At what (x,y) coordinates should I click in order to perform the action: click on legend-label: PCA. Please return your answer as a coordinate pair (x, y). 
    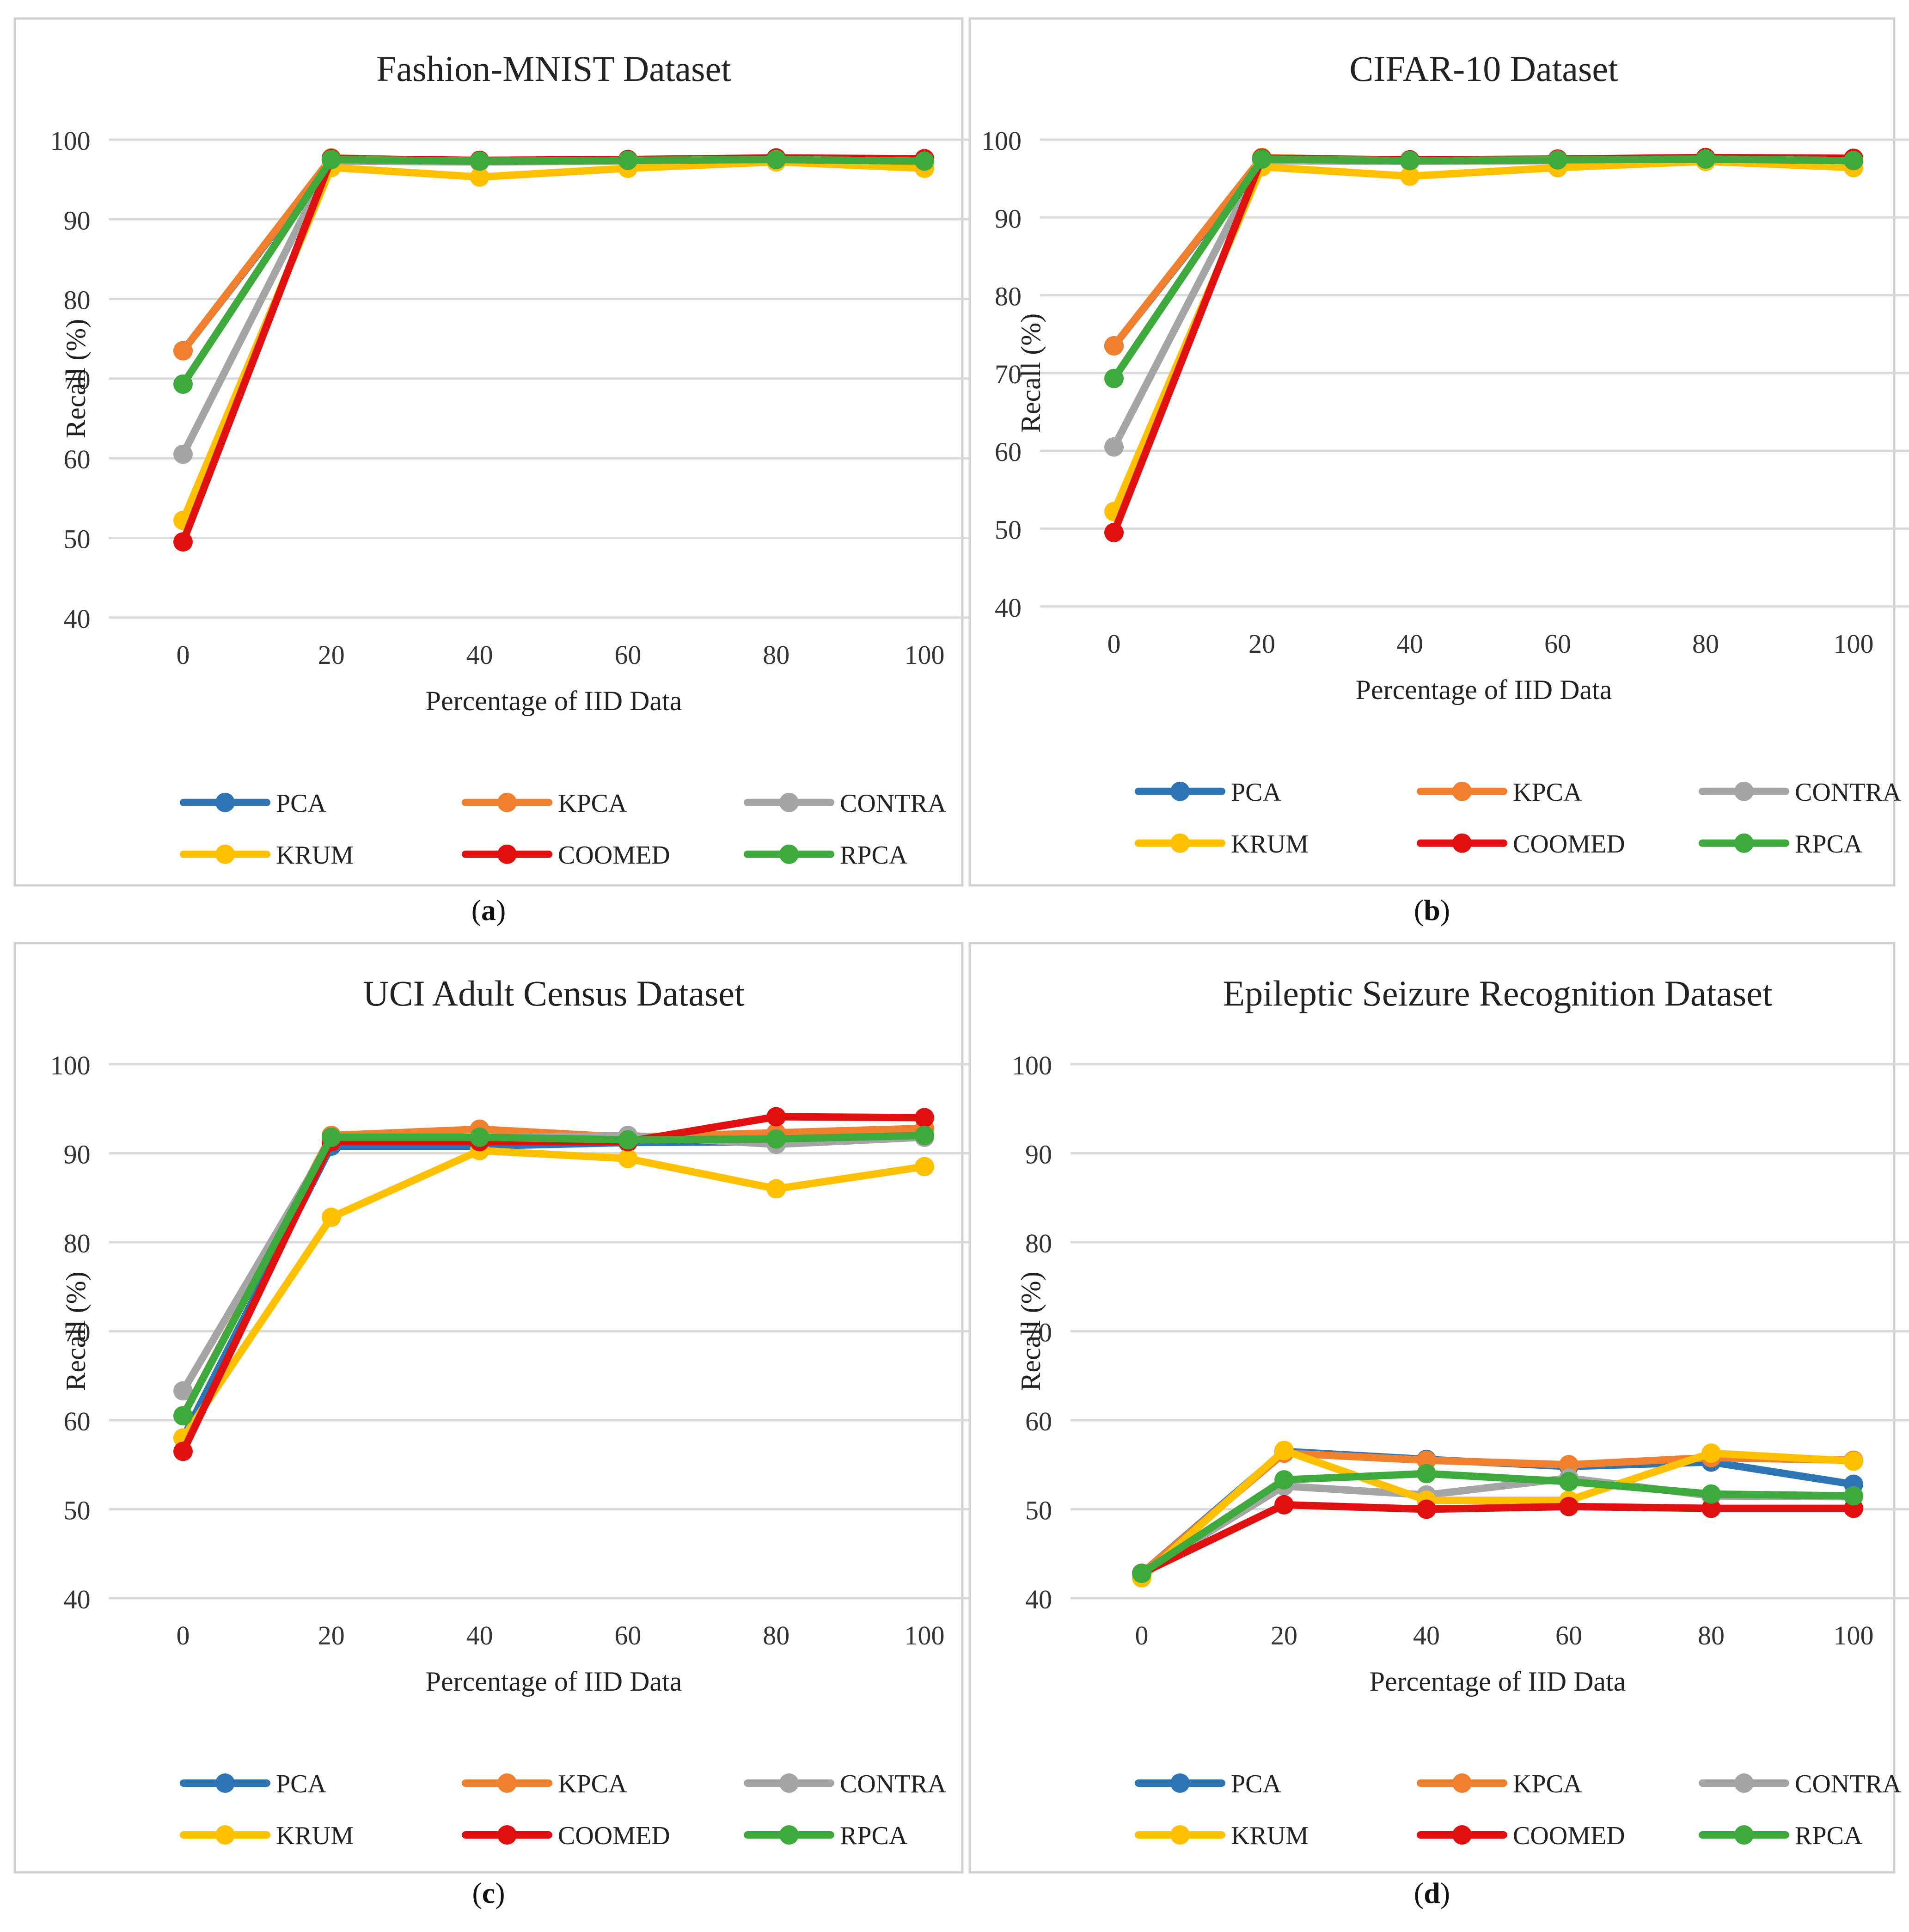
    Looking at the image, I should click on (1256, 792).